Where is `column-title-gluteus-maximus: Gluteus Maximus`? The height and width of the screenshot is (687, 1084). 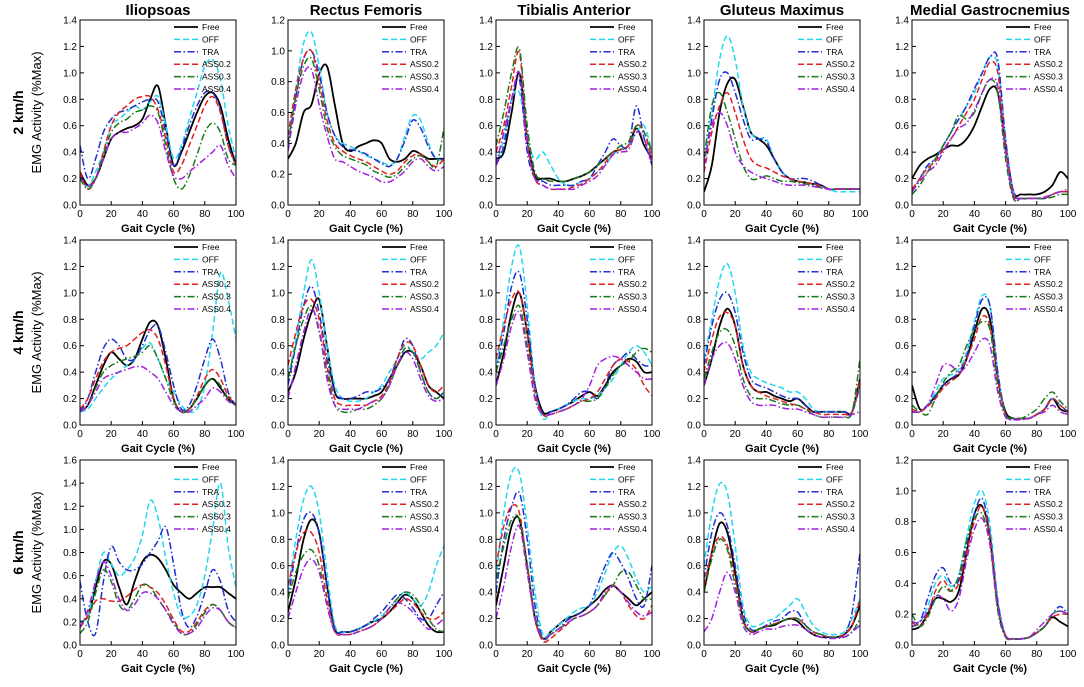 column-title-gluteus-maximus: Gluteus Maximus is located at coordinates (782, 10).